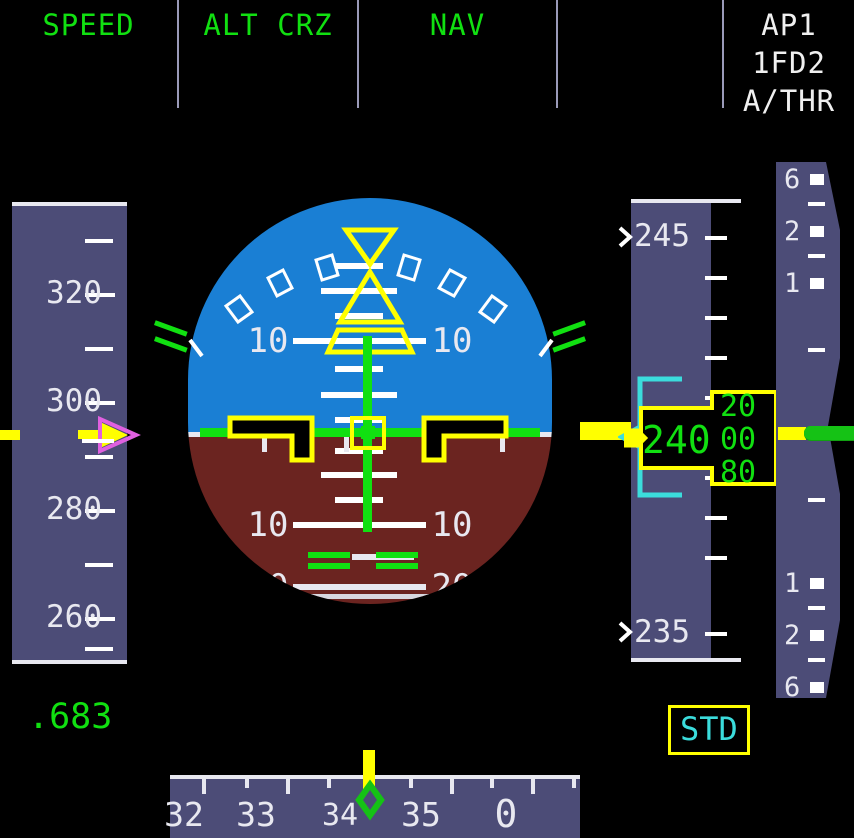 The height and width of the screenshot is (838, 854). What do you see at coordinates (686, 660) in the screenshot?
I see `altitude-tape-bottom-cap` at bounding box center [686, 660].